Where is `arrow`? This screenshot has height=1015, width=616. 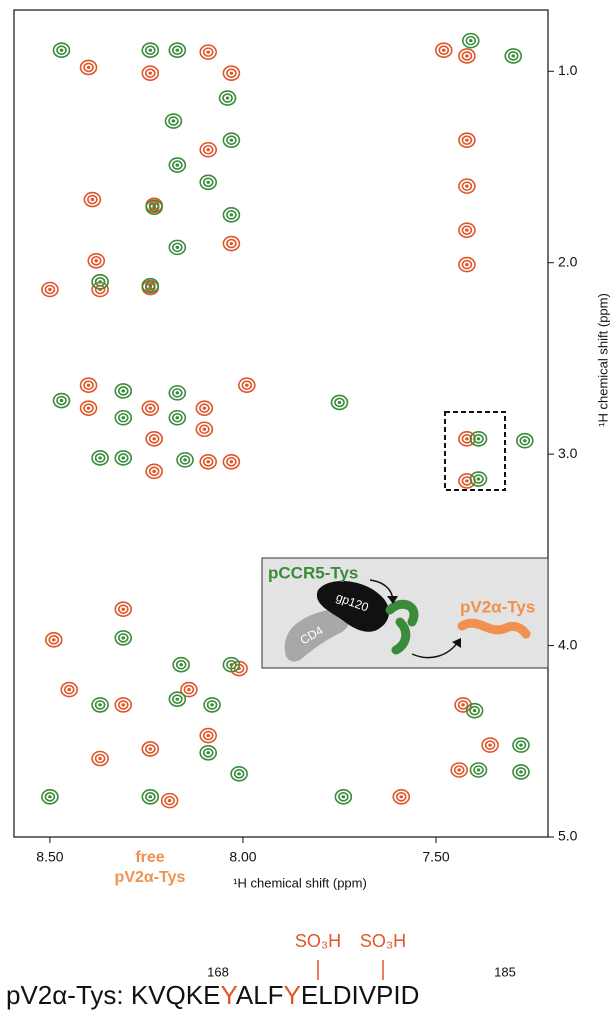 arrow is located at coordinates (435, 650).